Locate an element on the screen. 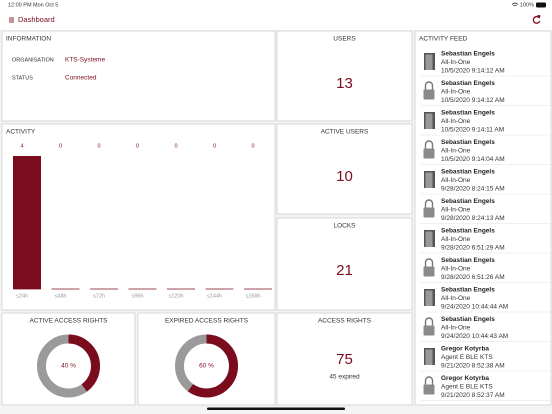 The width and height of the screenshot is (552, 414). feed-time: 9/24/2020 10:44:43 AM is located at coordinates (474, 336).